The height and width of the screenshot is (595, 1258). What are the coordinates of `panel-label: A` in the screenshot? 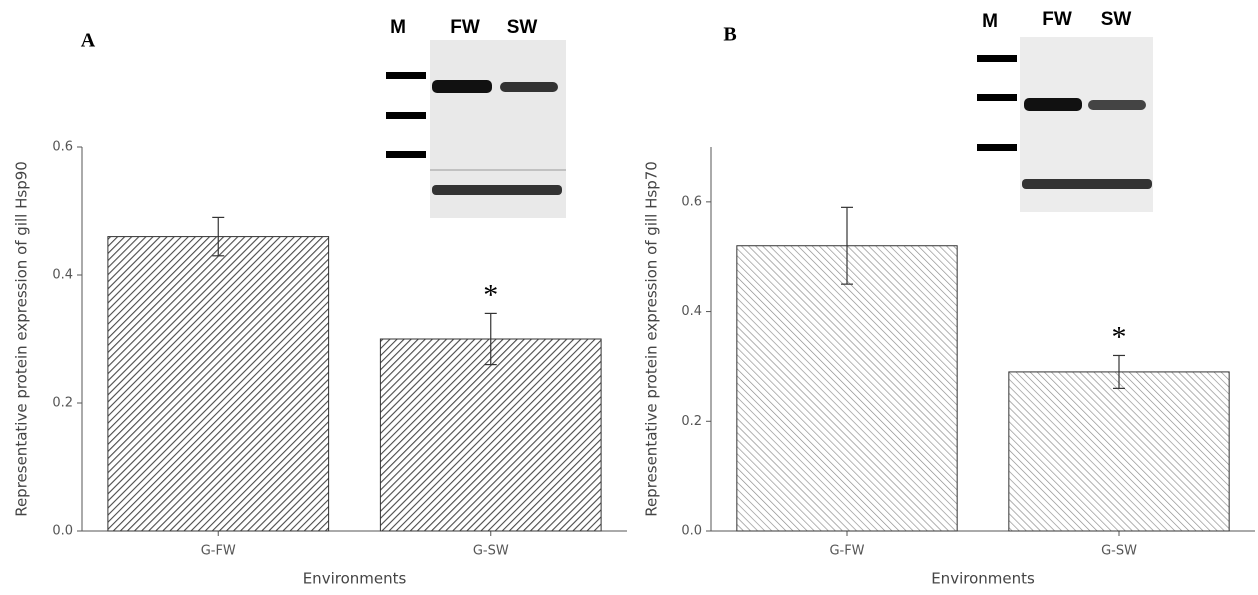 It's located at (88, 41).